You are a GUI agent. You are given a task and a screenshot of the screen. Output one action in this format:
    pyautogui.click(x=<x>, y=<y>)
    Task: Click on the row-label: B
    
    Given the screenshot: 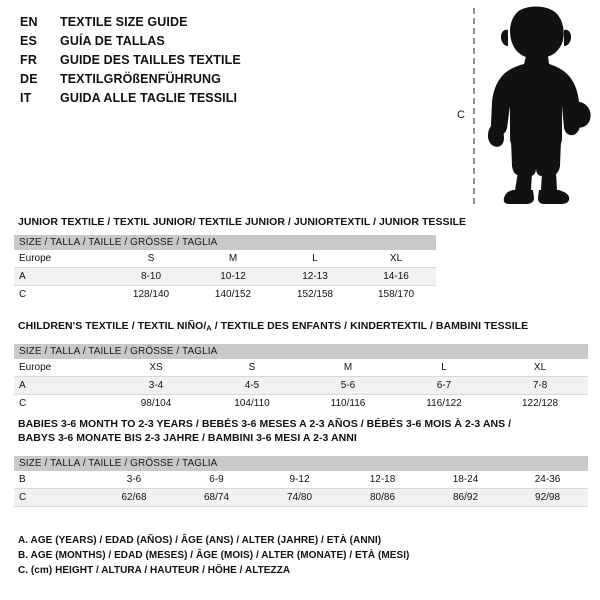 What is the action you would take?
    pyautogui.click(x=53, y=480)
    